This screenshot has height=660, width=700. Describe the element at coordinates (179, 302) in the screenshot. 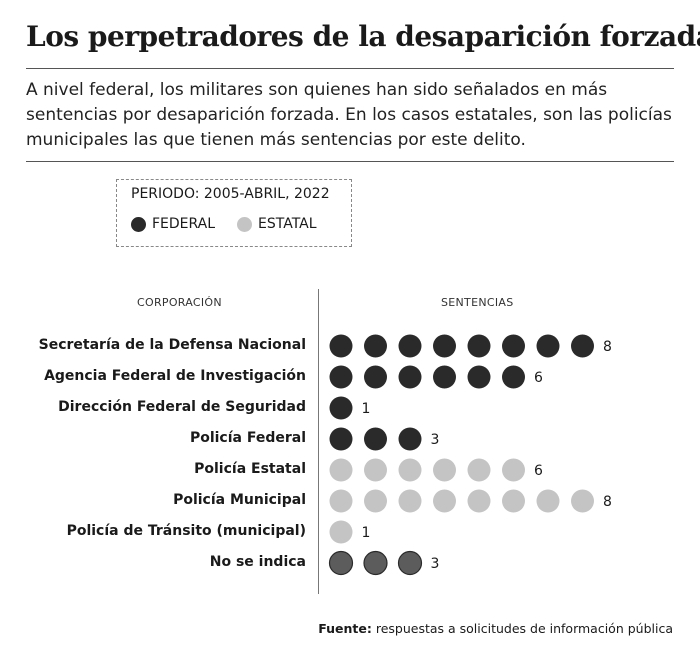

I see `column-header-corporacion: CORPORACIÓN` at that location.